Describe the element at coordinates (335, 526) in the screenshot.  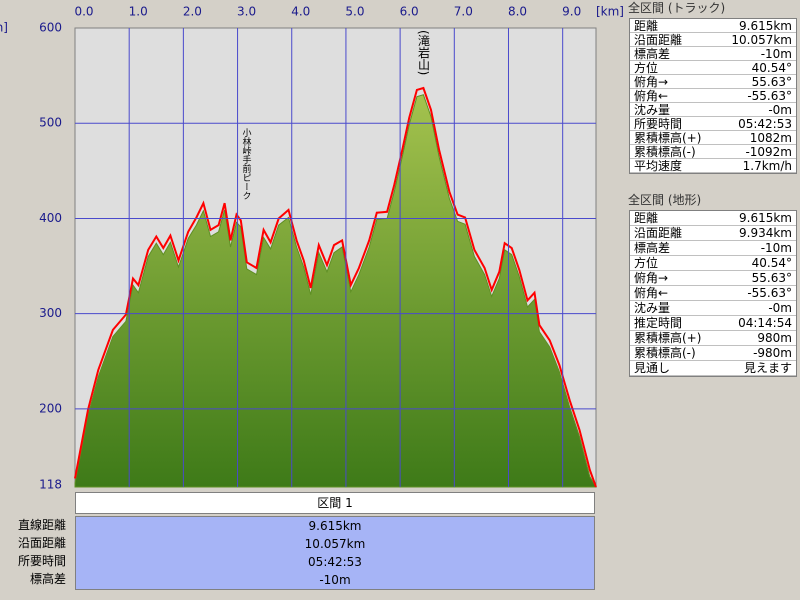
I see `section-value: 9.615km` at that location.